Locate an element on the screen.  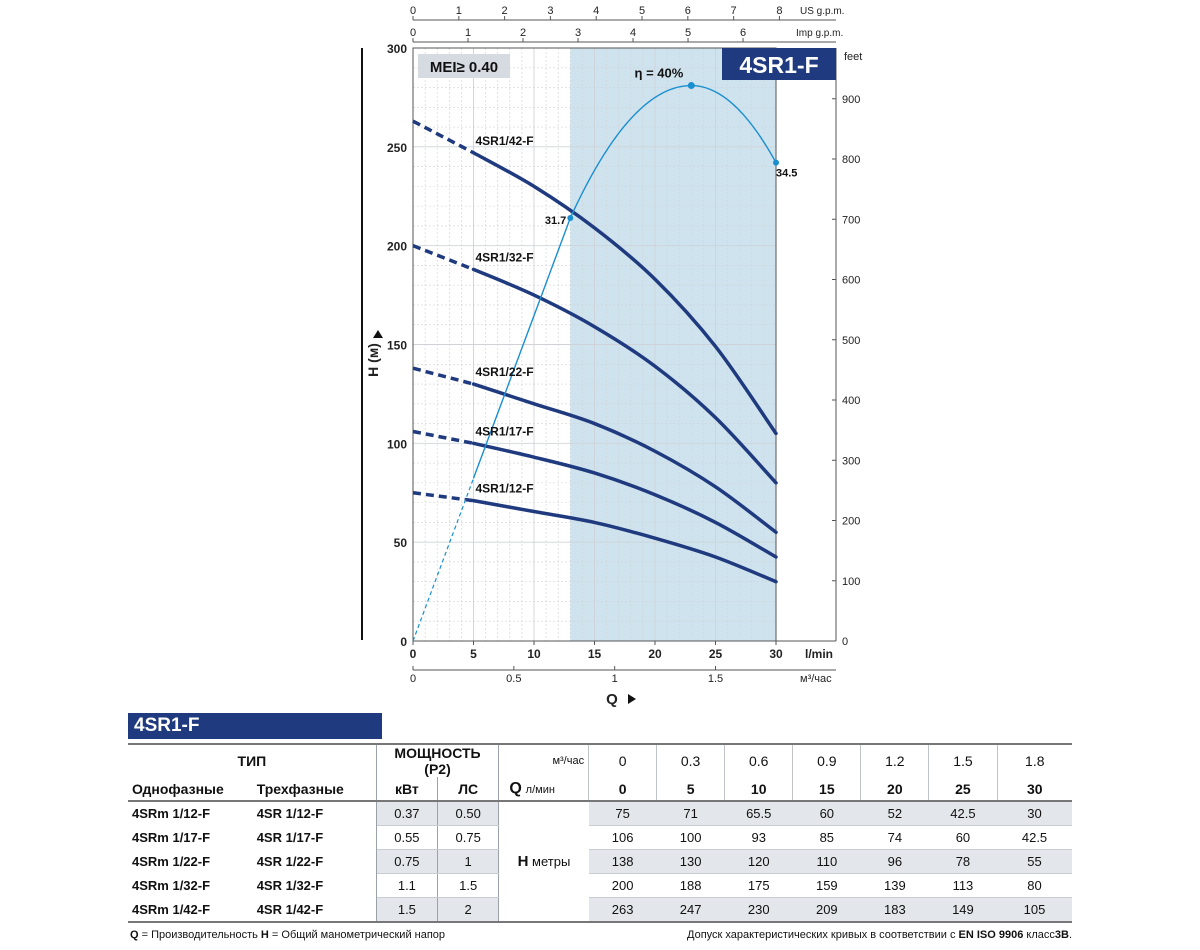
x-unit-label: l/min is located at coordinates (819, 654).